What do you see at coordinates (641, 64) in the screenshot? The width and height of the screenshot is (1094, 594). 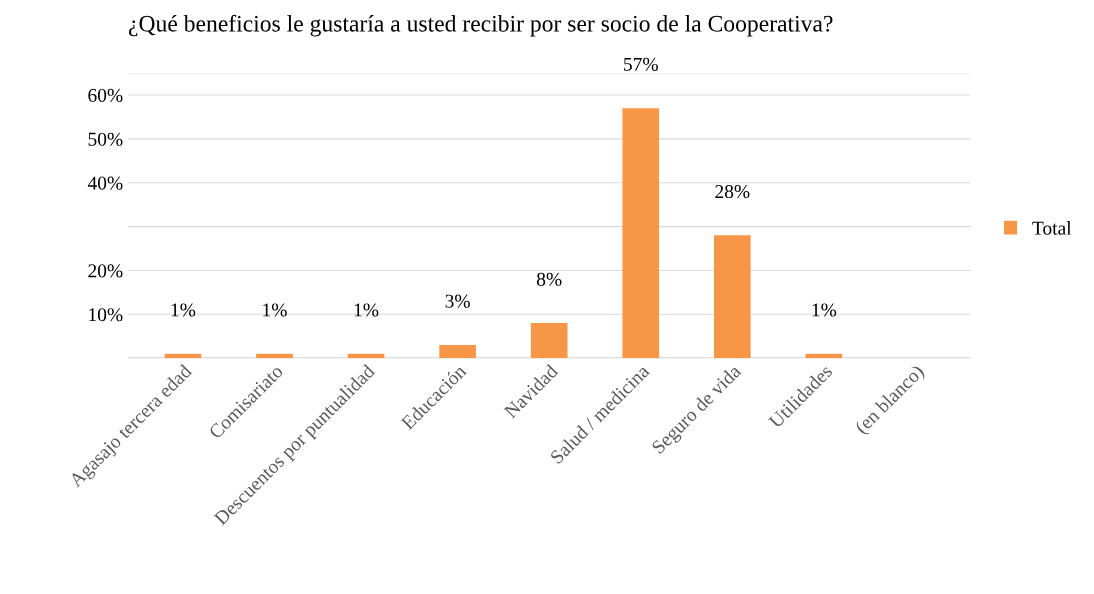 I see `data-label: 57%` at bounding box center [641, 64].